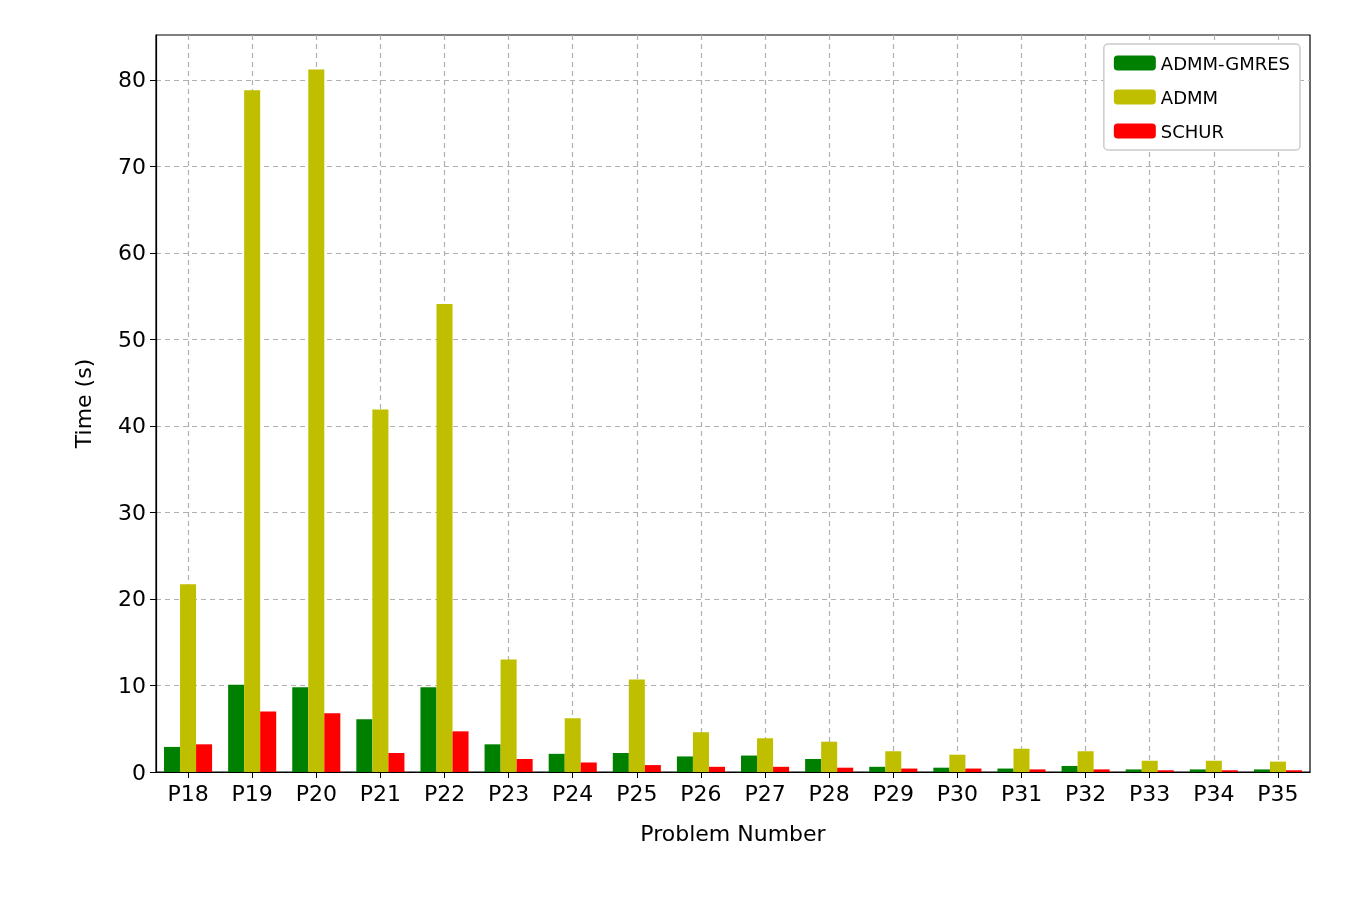 This screenshot has height=900, width=1350. I want to click on x-tick-label: P35, so click(1278, 793).